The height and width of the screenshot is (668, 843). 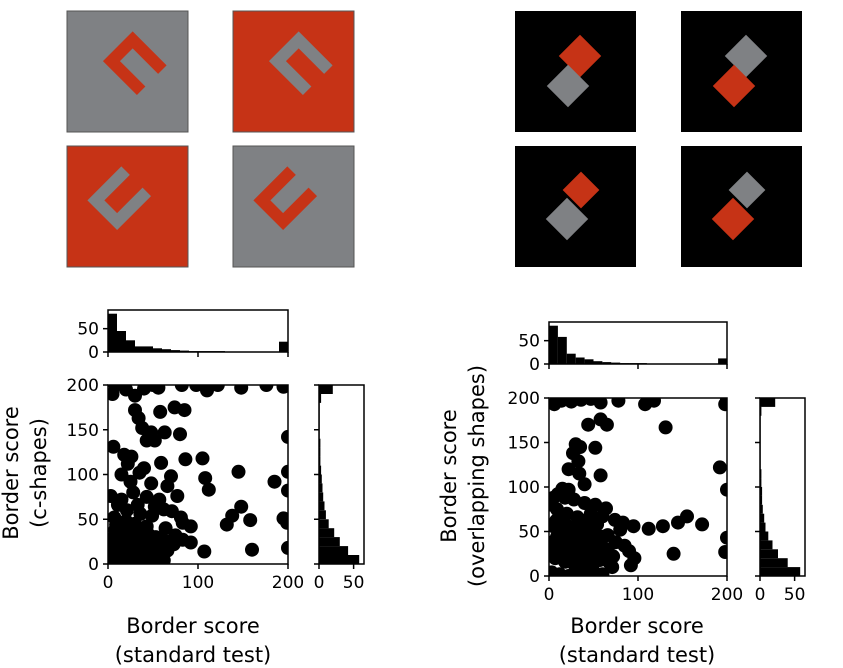 I want to click on ticks: 0 100 200 0 50 100 150 200 0 50 0 50, so click(x=216, y=456).